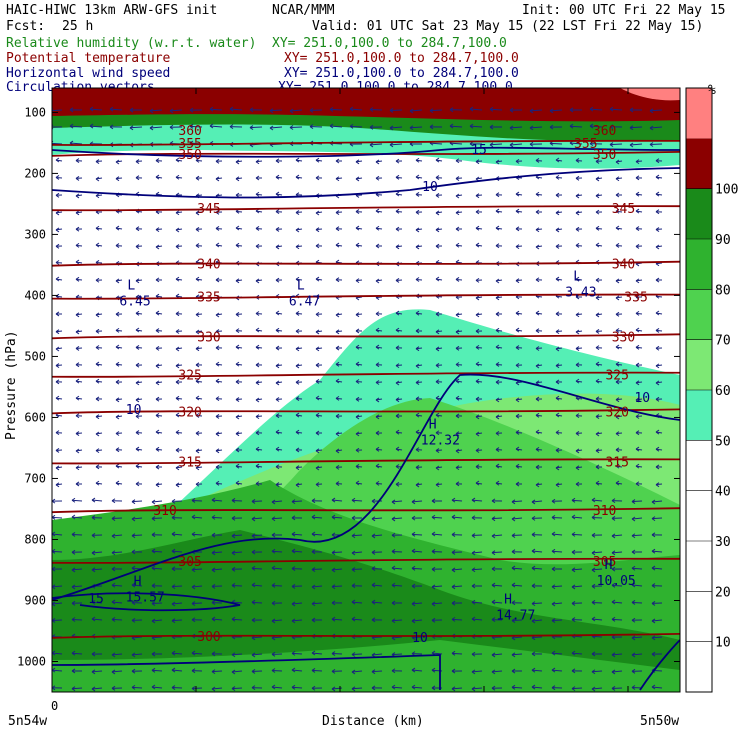 The width and height of the screenshot is (740, 740). I want to click on theta-label-355: 355, so click(189, 144).